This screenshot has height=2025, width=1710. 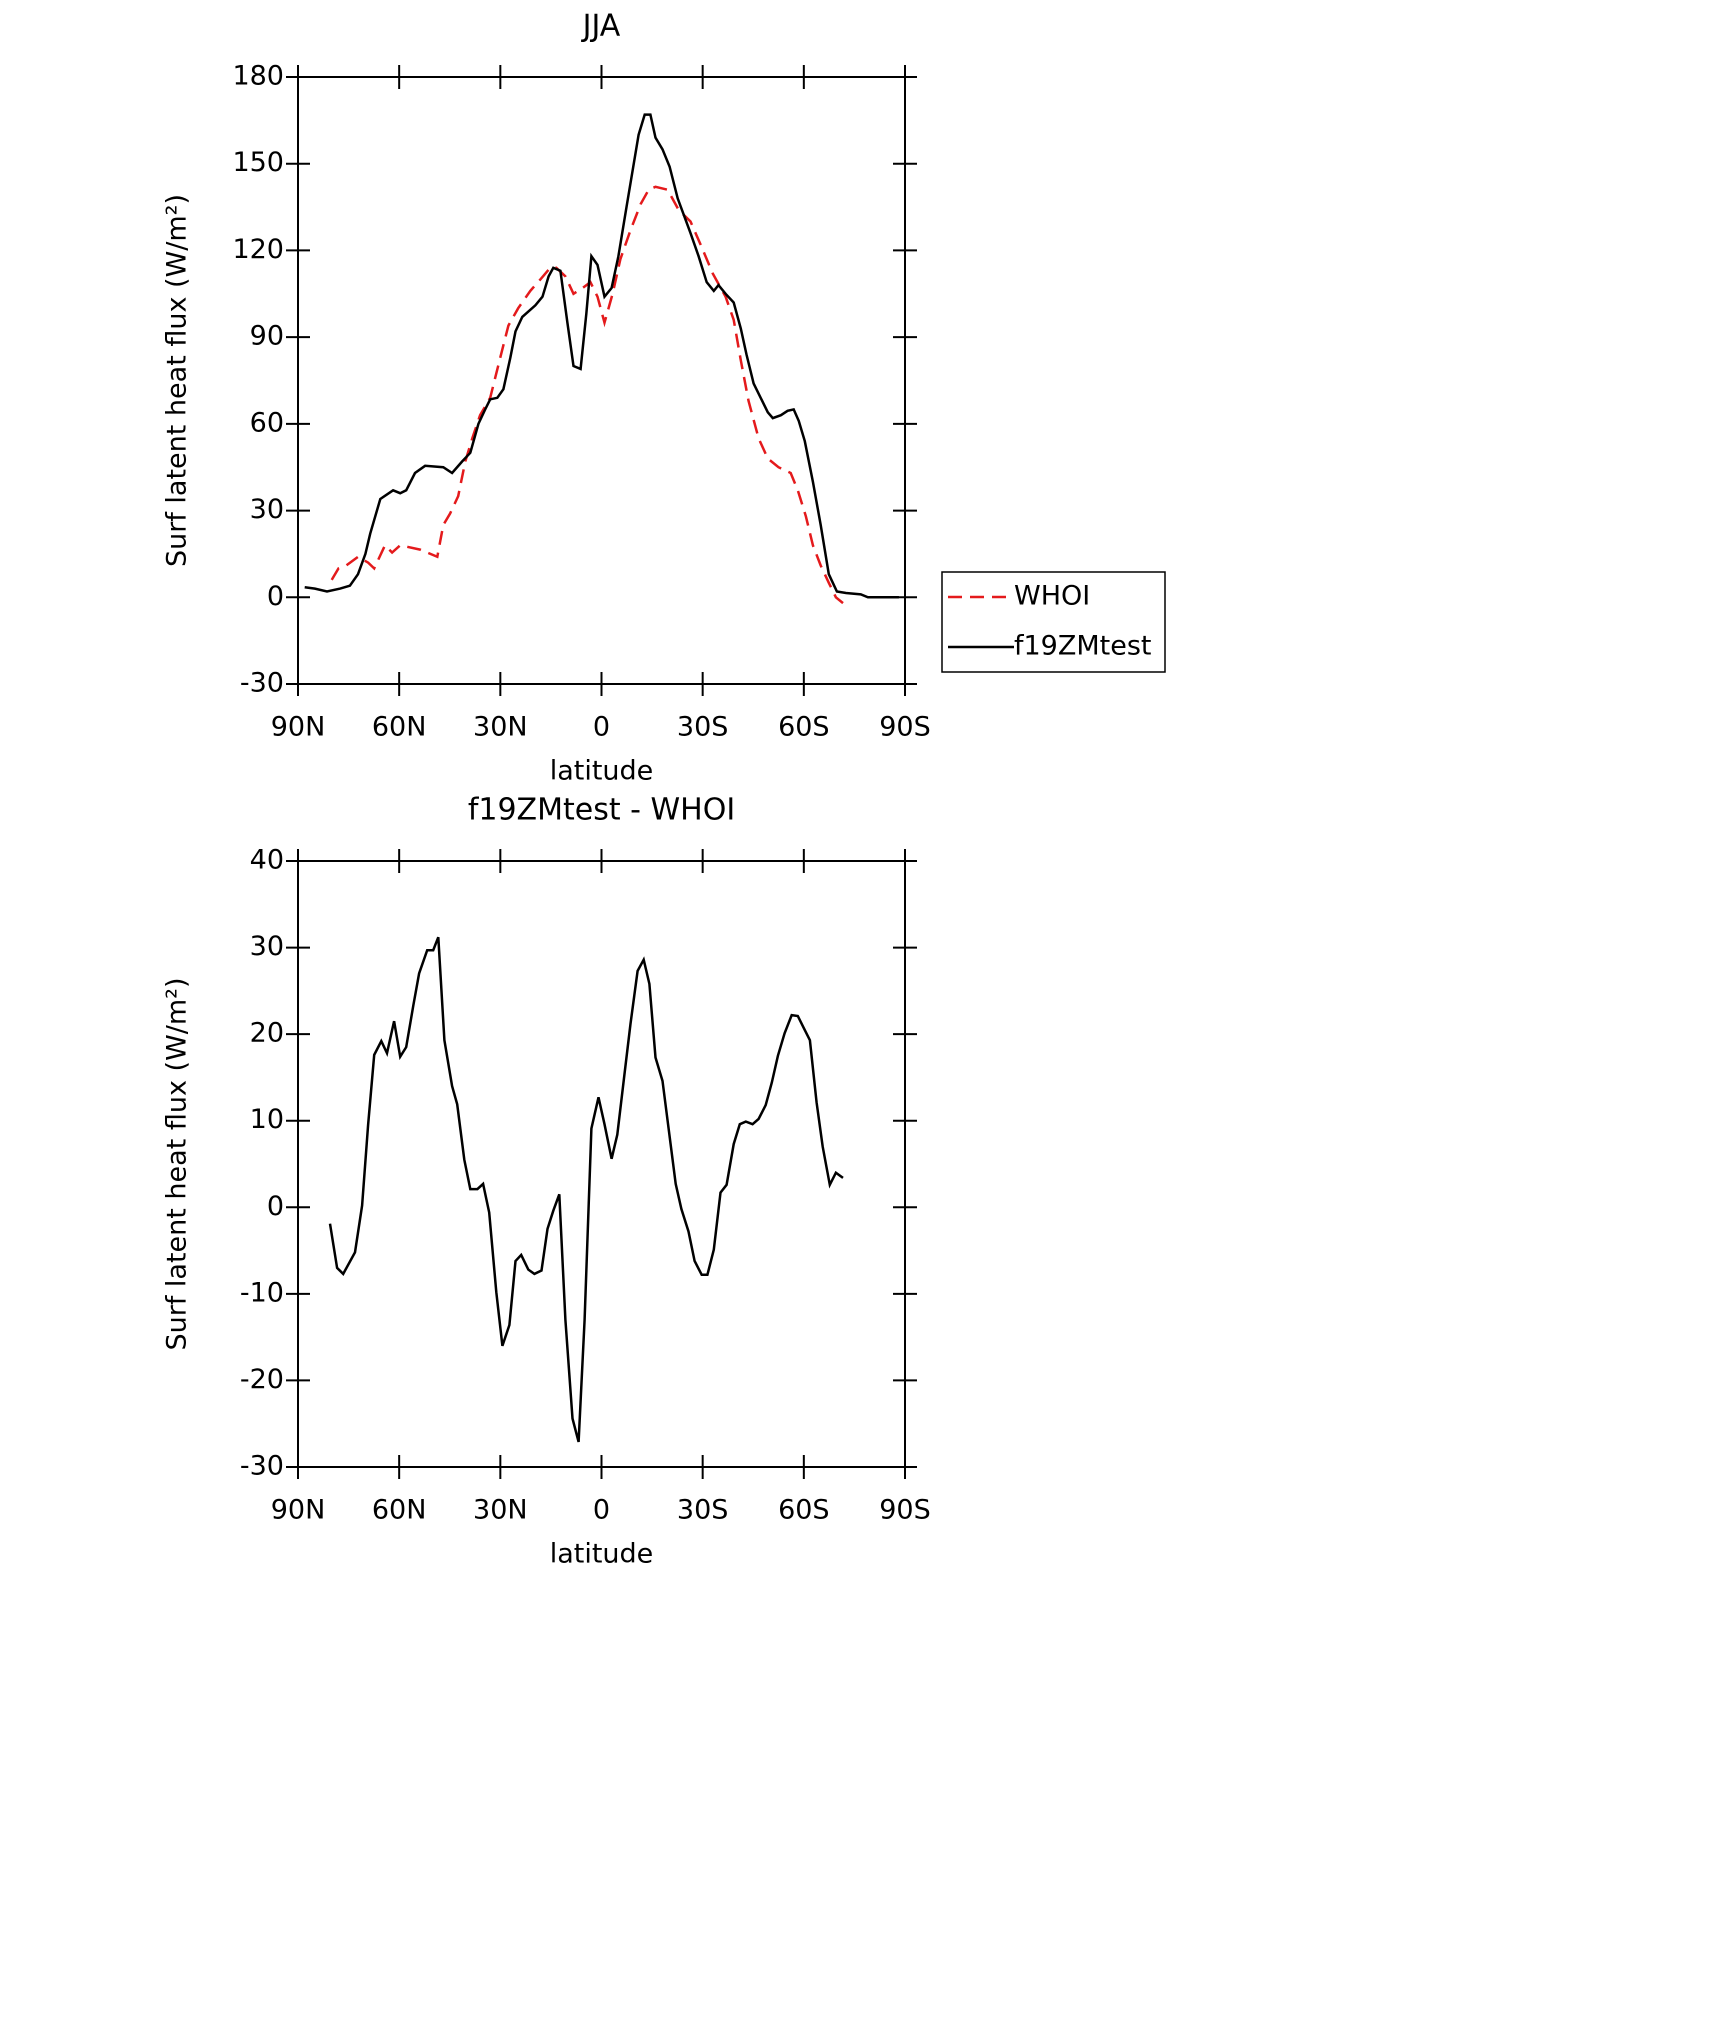 What do you see at coordinates (267, 422) in the screenshot?
I see `y-tick-label: 60` at bounding box center [267, 422].